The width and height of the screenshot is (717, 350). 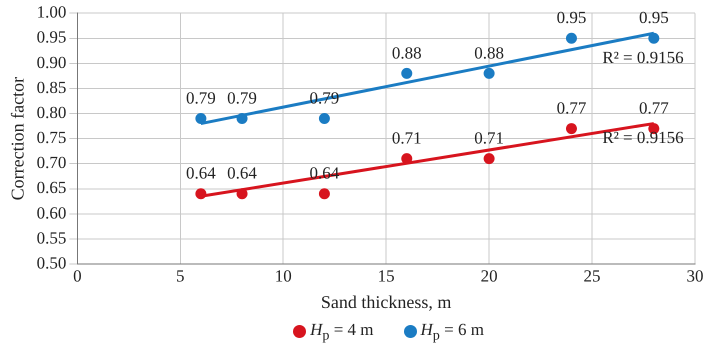 I want to click on x-tick-label: 30, so click(x=695, y=276).